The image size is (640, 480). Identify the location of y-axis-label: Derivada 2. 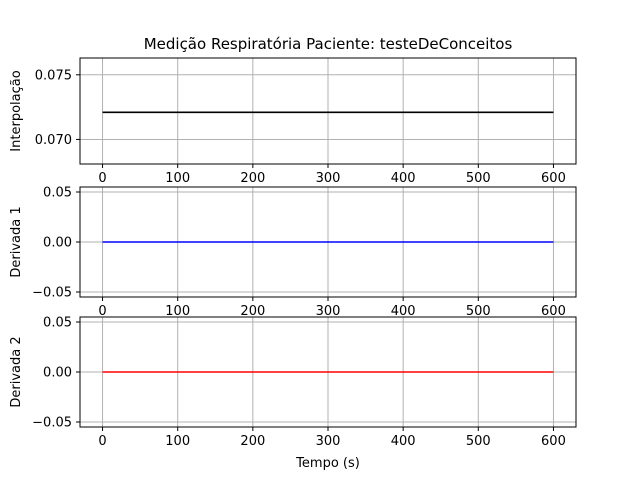
(16, 371).